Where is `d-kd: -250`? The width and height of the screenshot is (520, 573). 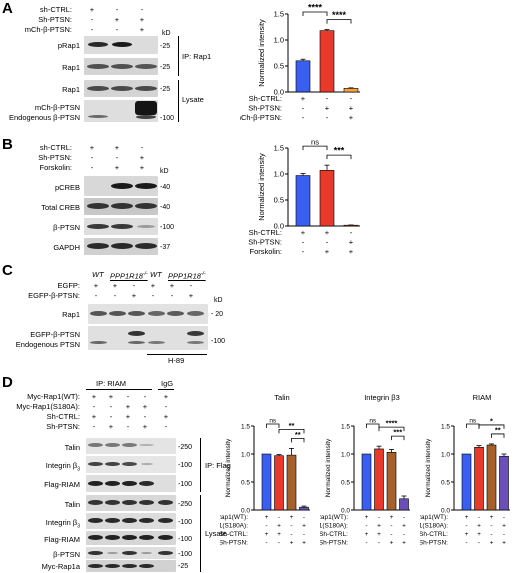 d-kd: -250 is located at coordinates (185, 504).